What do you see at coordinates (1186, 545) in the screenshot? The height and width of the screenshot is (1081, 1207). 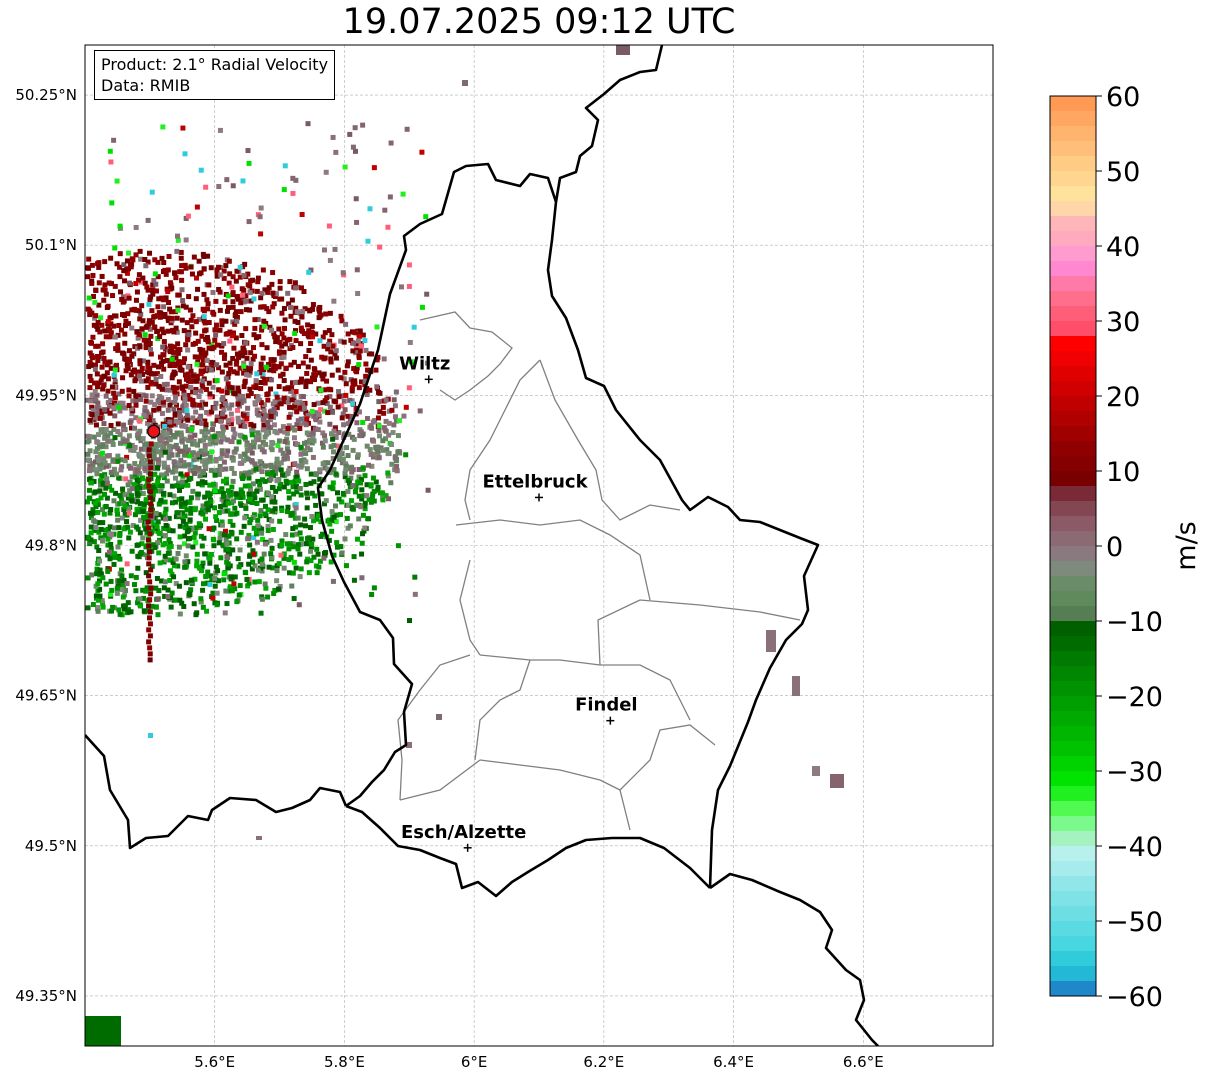 I see `colorbar-unit-label: m/s` at bounding box center [1186, 545].